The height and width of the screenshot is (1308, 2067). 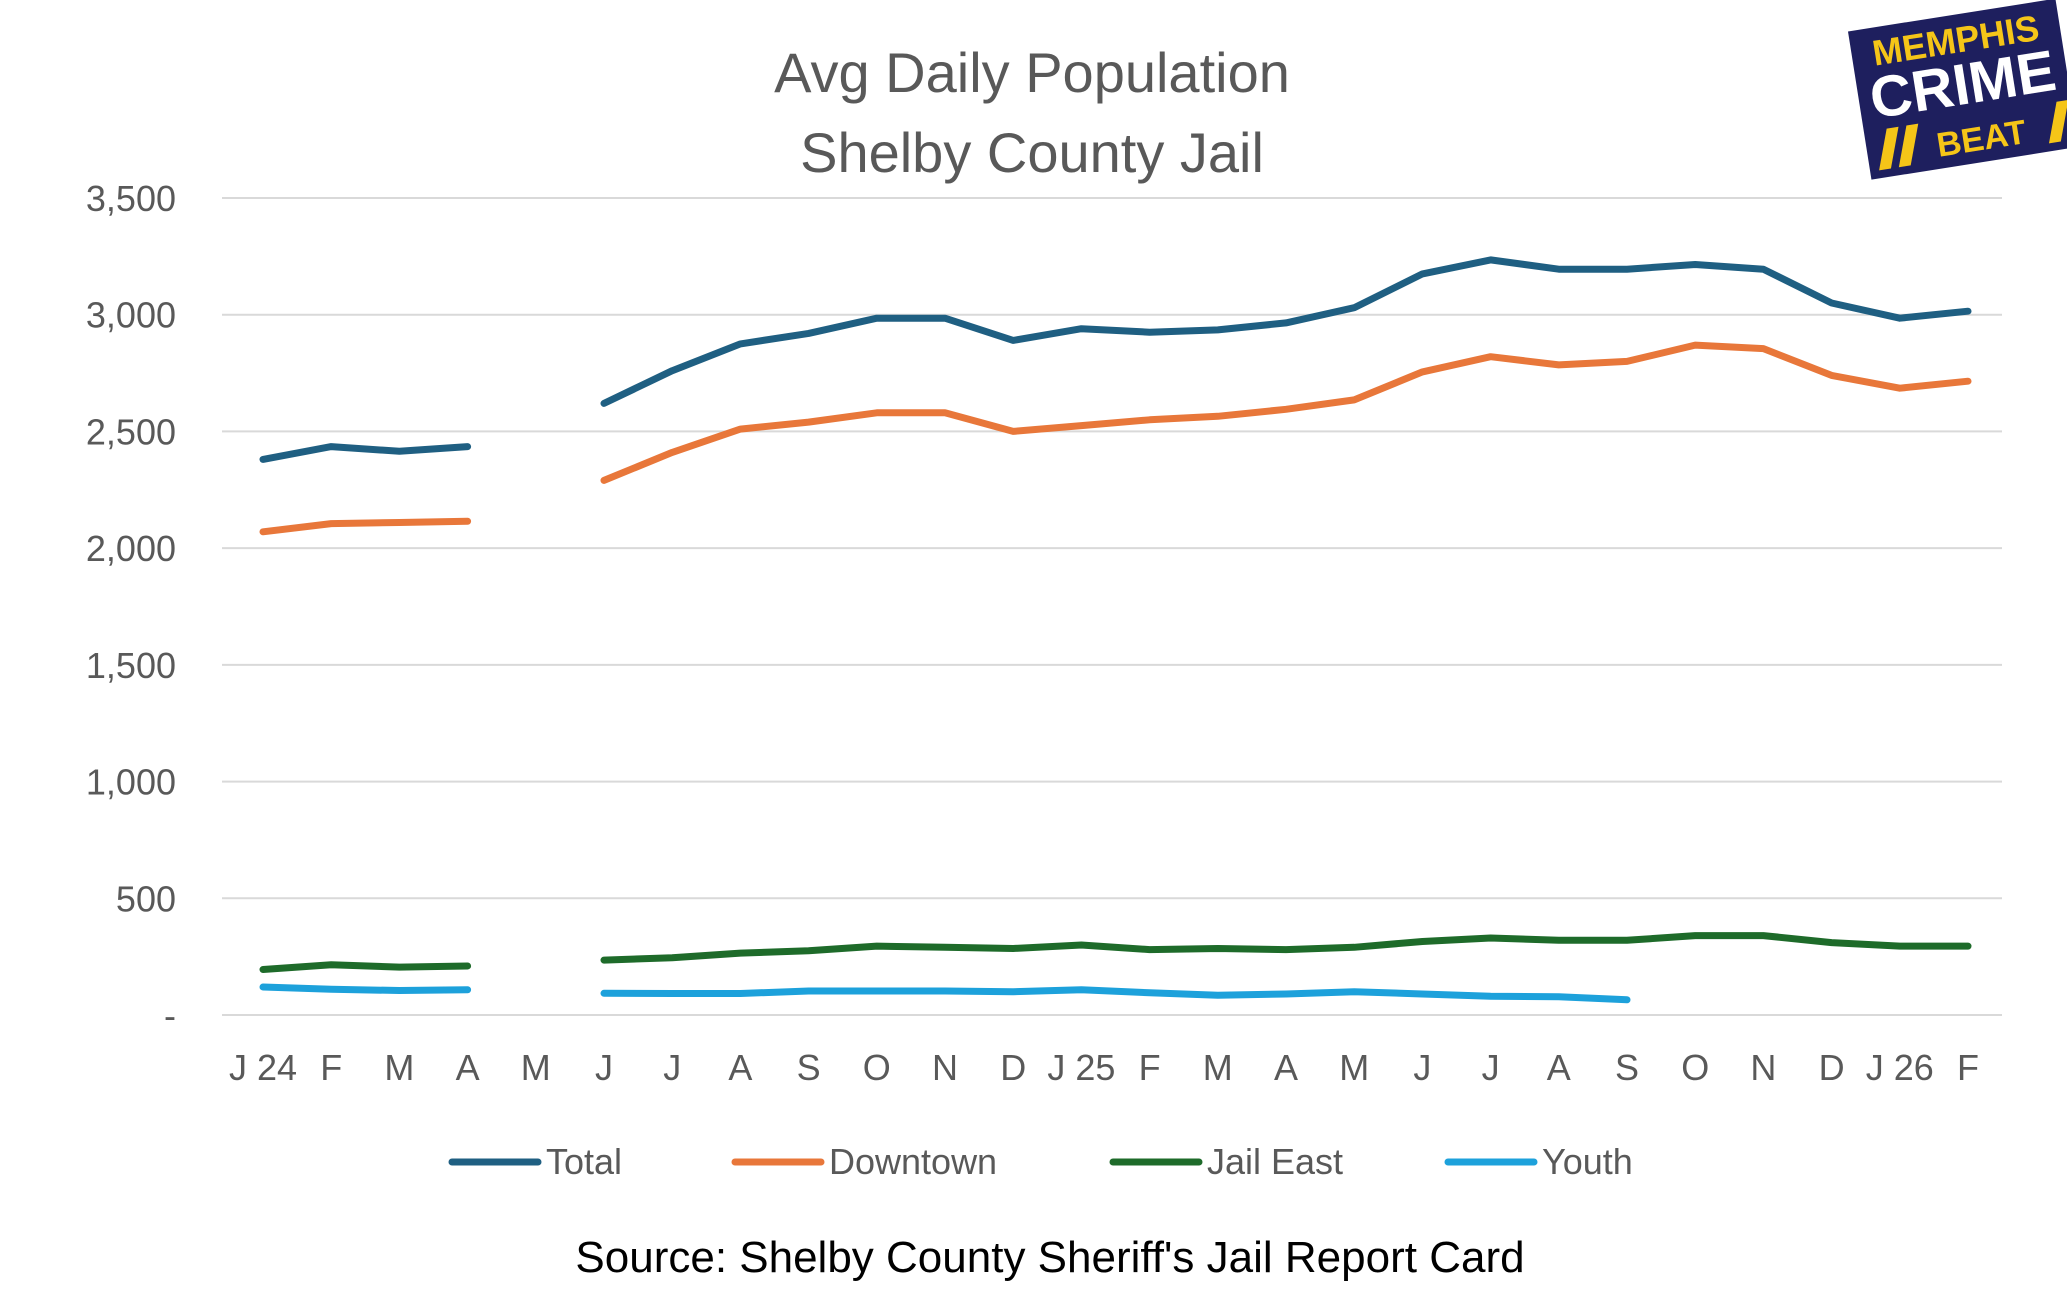 I want to click on y-tick-label: 500, so click(x=146, y=898).